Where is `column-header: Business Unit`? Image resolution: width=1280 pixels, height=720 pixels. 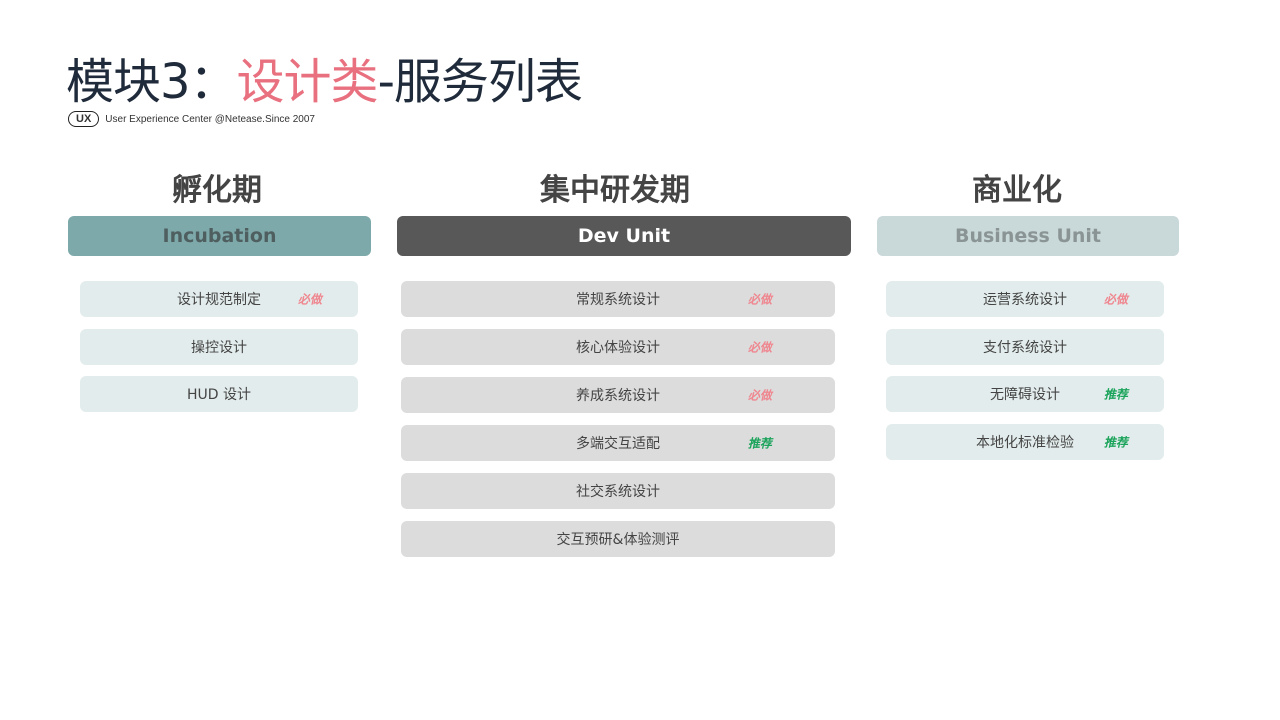 column-header: Business Unit is located at coordinates (1028, 236).